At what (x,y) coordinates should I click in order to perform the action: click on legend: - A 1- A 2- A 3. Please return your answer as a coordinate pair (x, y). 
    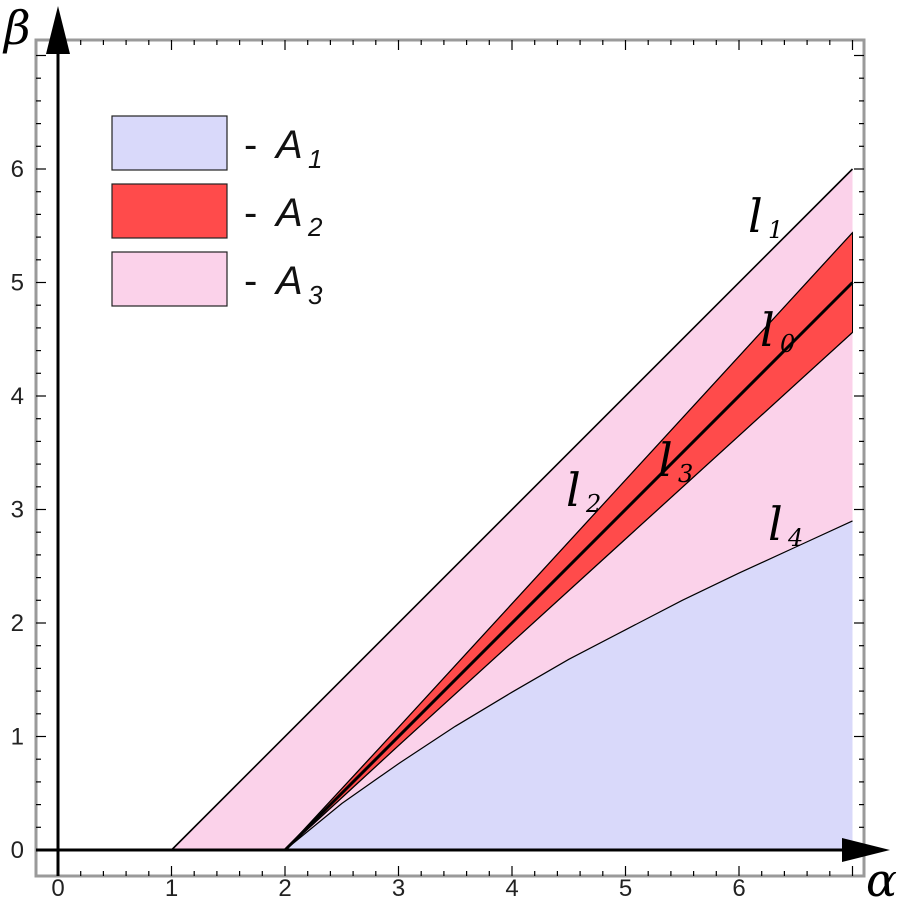
    Looking at the image, I should click on (217, 212).